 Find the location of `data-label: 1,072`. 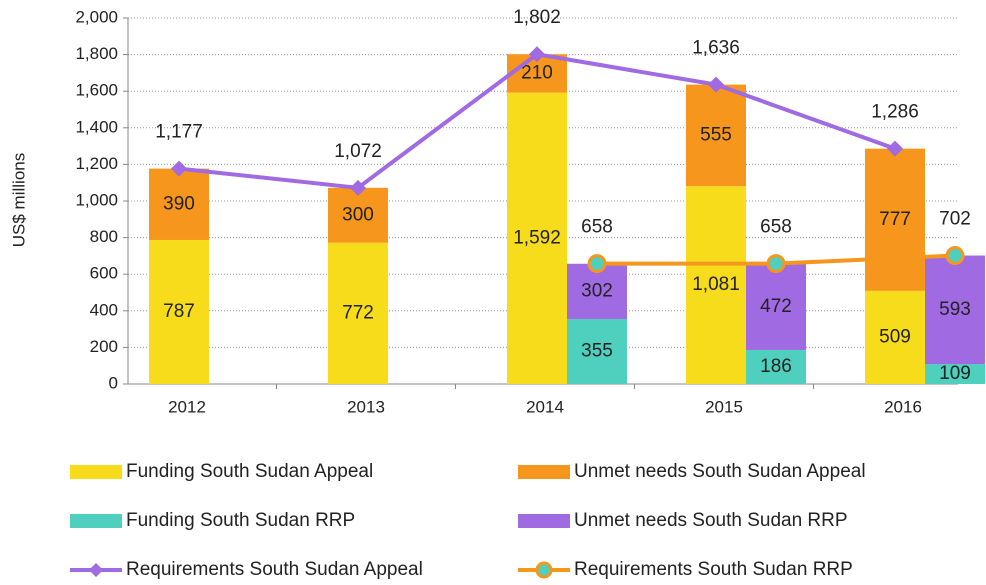

data-label: 1,072 is located at coordinates (358, 151).